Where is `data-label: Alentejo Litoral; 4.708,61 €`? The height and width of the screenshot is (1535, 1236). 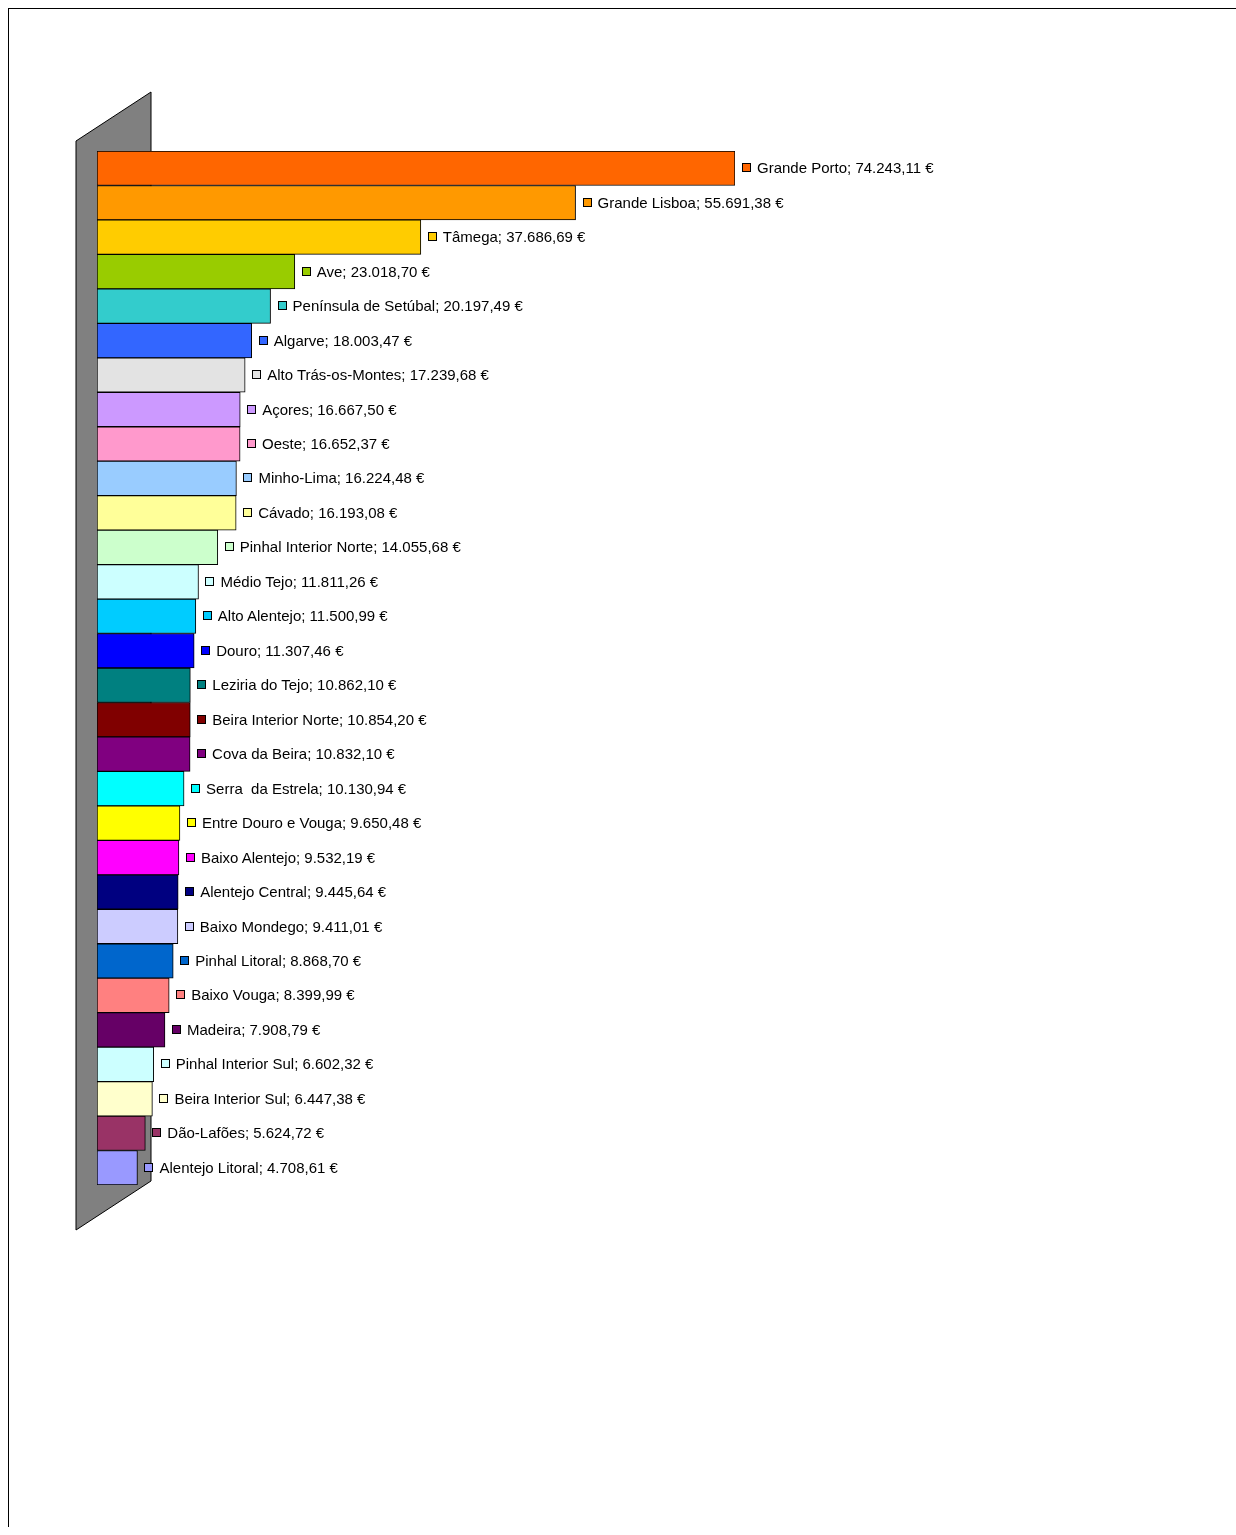
data-label: Alentejo Litoral; 4.708,61 € is located at coordinates (241, 1167).